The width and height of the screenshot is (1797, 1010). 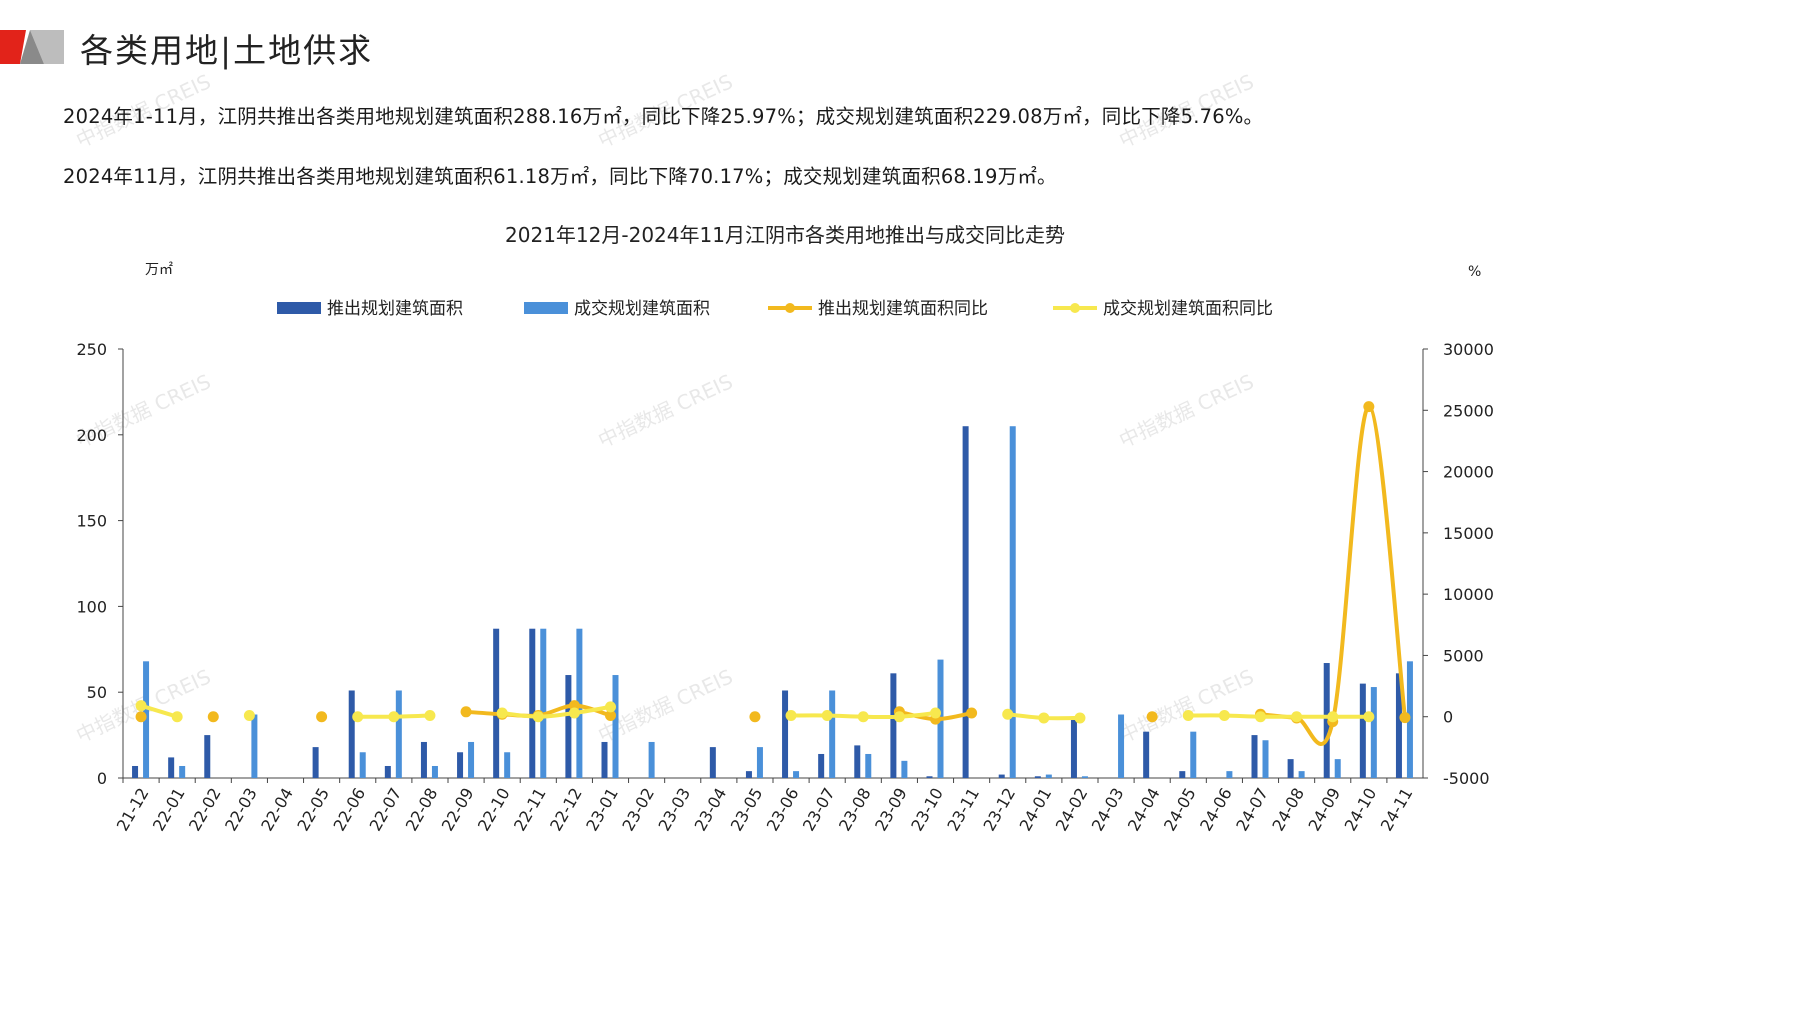 What do you see at coordinates (1108, 810) in the screenshot?
I see `x-tick-label: 24-03` at bounding box center [1108, 810].